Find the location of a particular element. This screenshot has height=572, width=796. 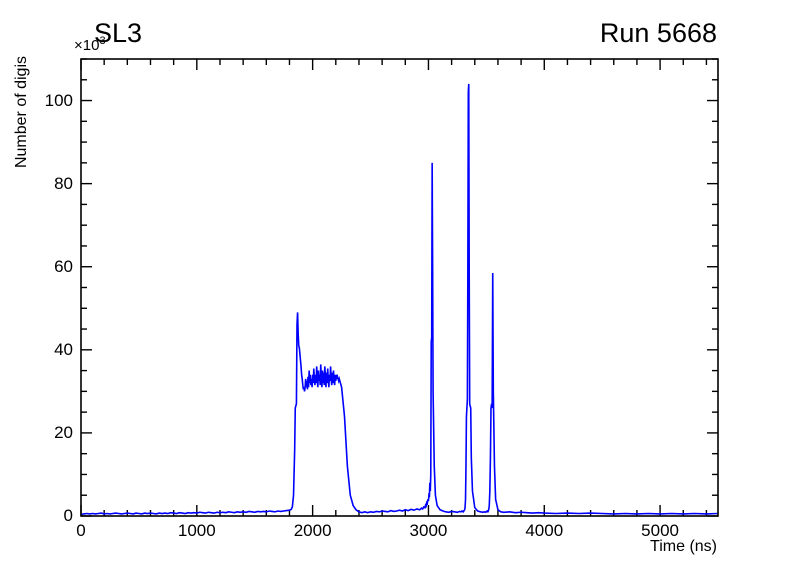

x-tick-label: 5000 is located at coordinates (660, 530).